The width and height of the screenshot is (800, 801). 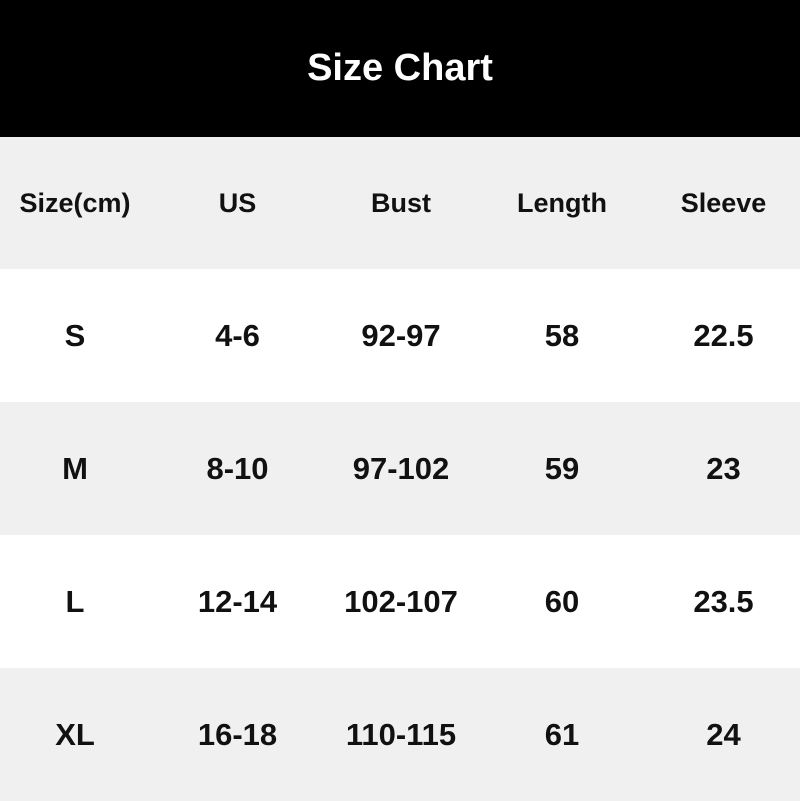 I want to click on table-cell: M, so click(x=75, y=468).